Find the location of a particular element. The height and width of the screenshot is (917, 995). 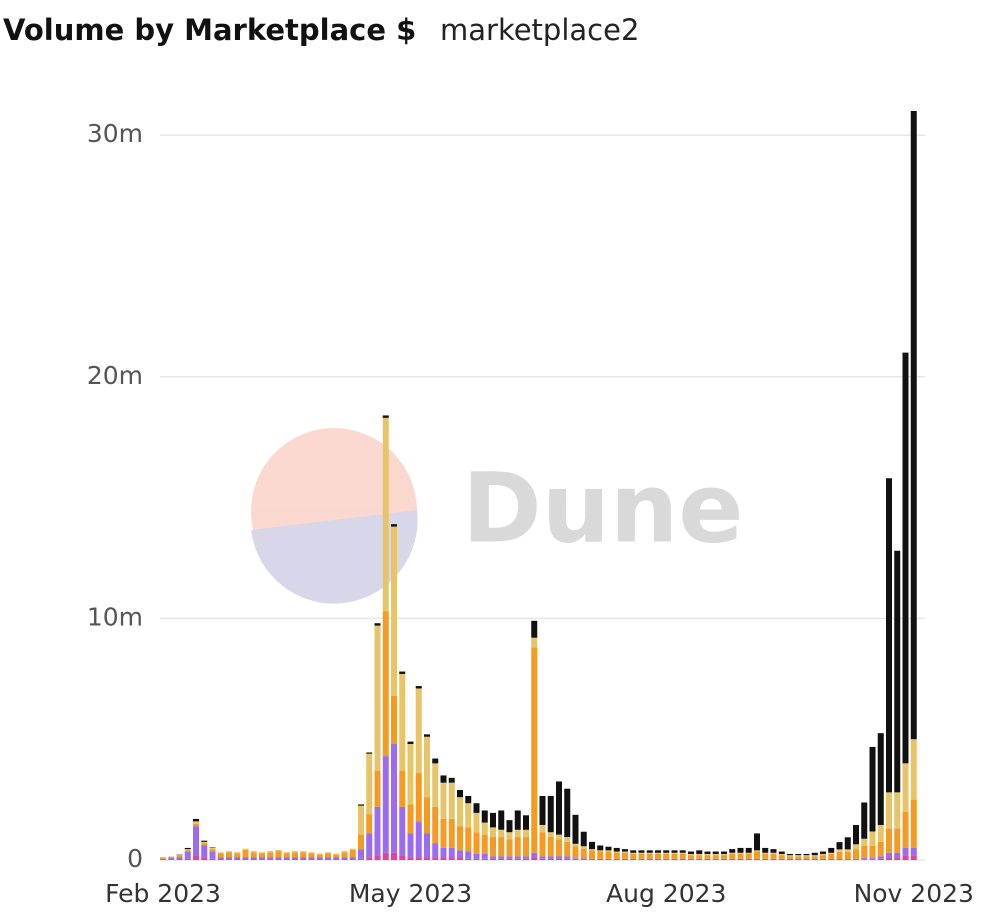

y-tick-label: 30m is located at coordinates (115, 133).